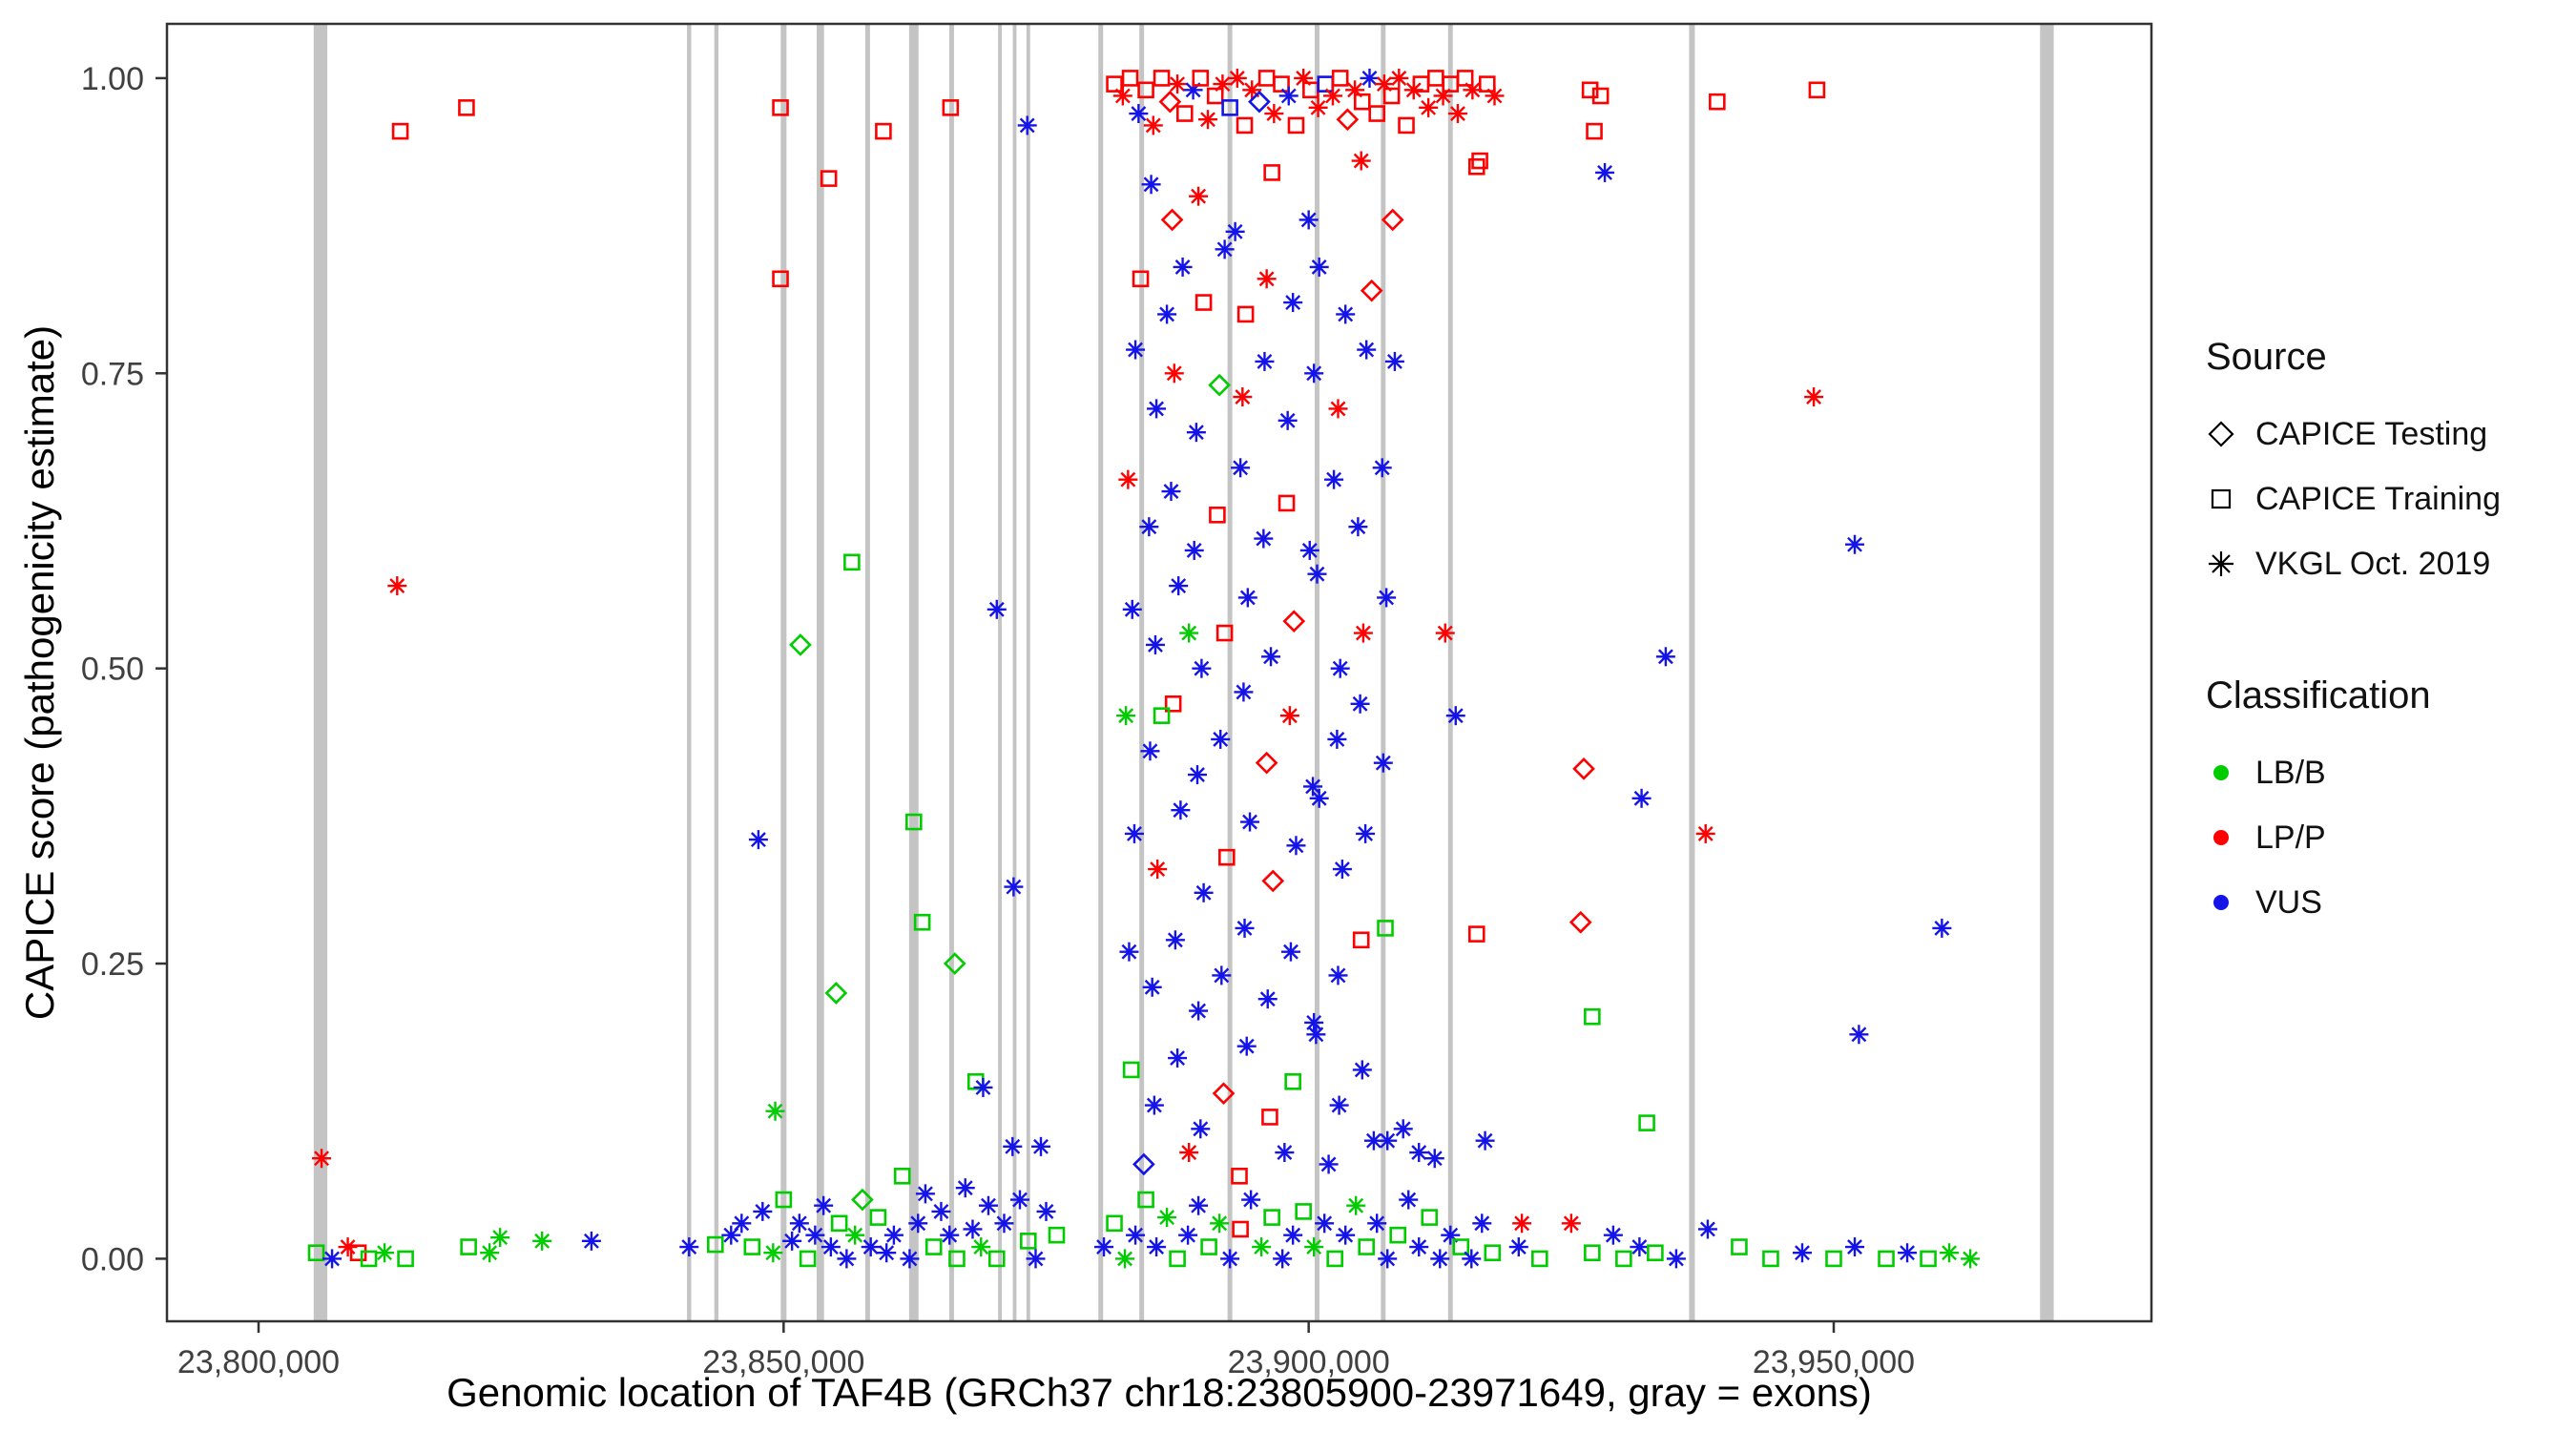  What do you see at coordinates (2353, 837) in the screenshot?
I see `legend-item-lpp: LP/P` at bounding box center [2353, 837].